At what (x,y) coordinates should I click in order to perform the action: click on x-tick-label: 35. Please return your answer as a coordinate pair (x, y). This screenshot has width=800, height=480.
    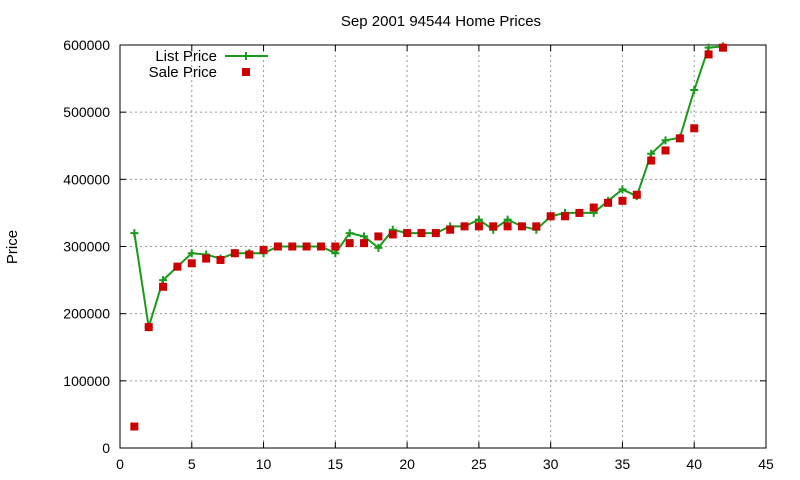
    Looking at the image, I should click on (623, 464).